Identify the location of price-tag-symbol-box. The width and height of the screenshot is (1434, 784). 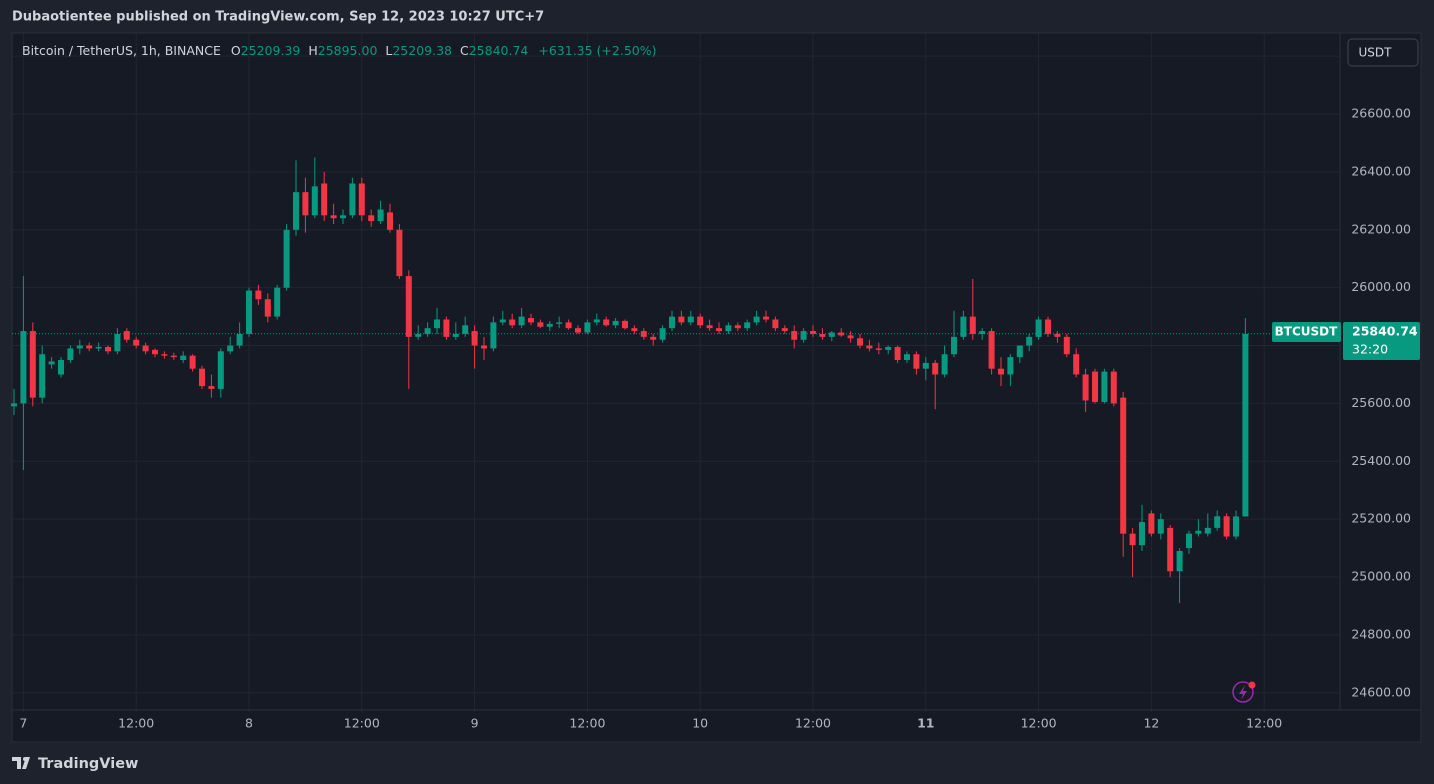
(1306, 332).